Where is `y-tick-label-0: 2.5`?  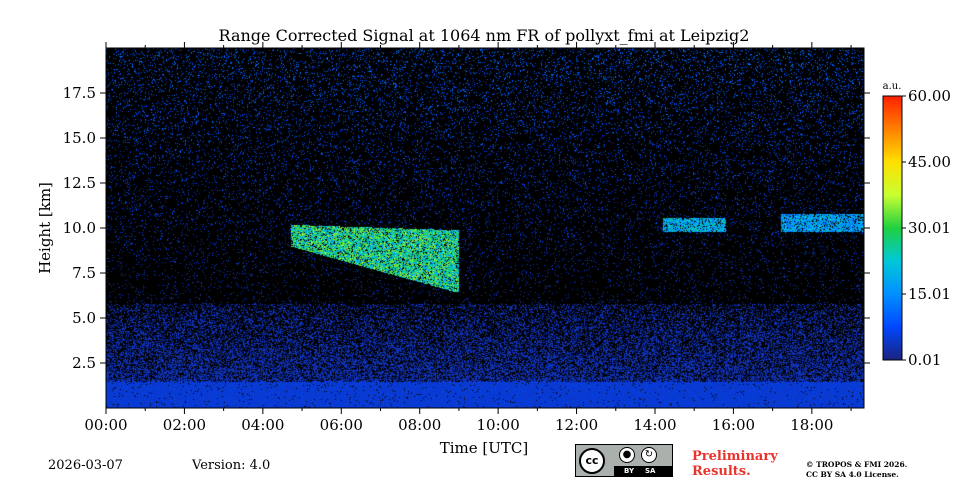
y-tick-label-0: 2.5 is located at coordinates (84, 363).